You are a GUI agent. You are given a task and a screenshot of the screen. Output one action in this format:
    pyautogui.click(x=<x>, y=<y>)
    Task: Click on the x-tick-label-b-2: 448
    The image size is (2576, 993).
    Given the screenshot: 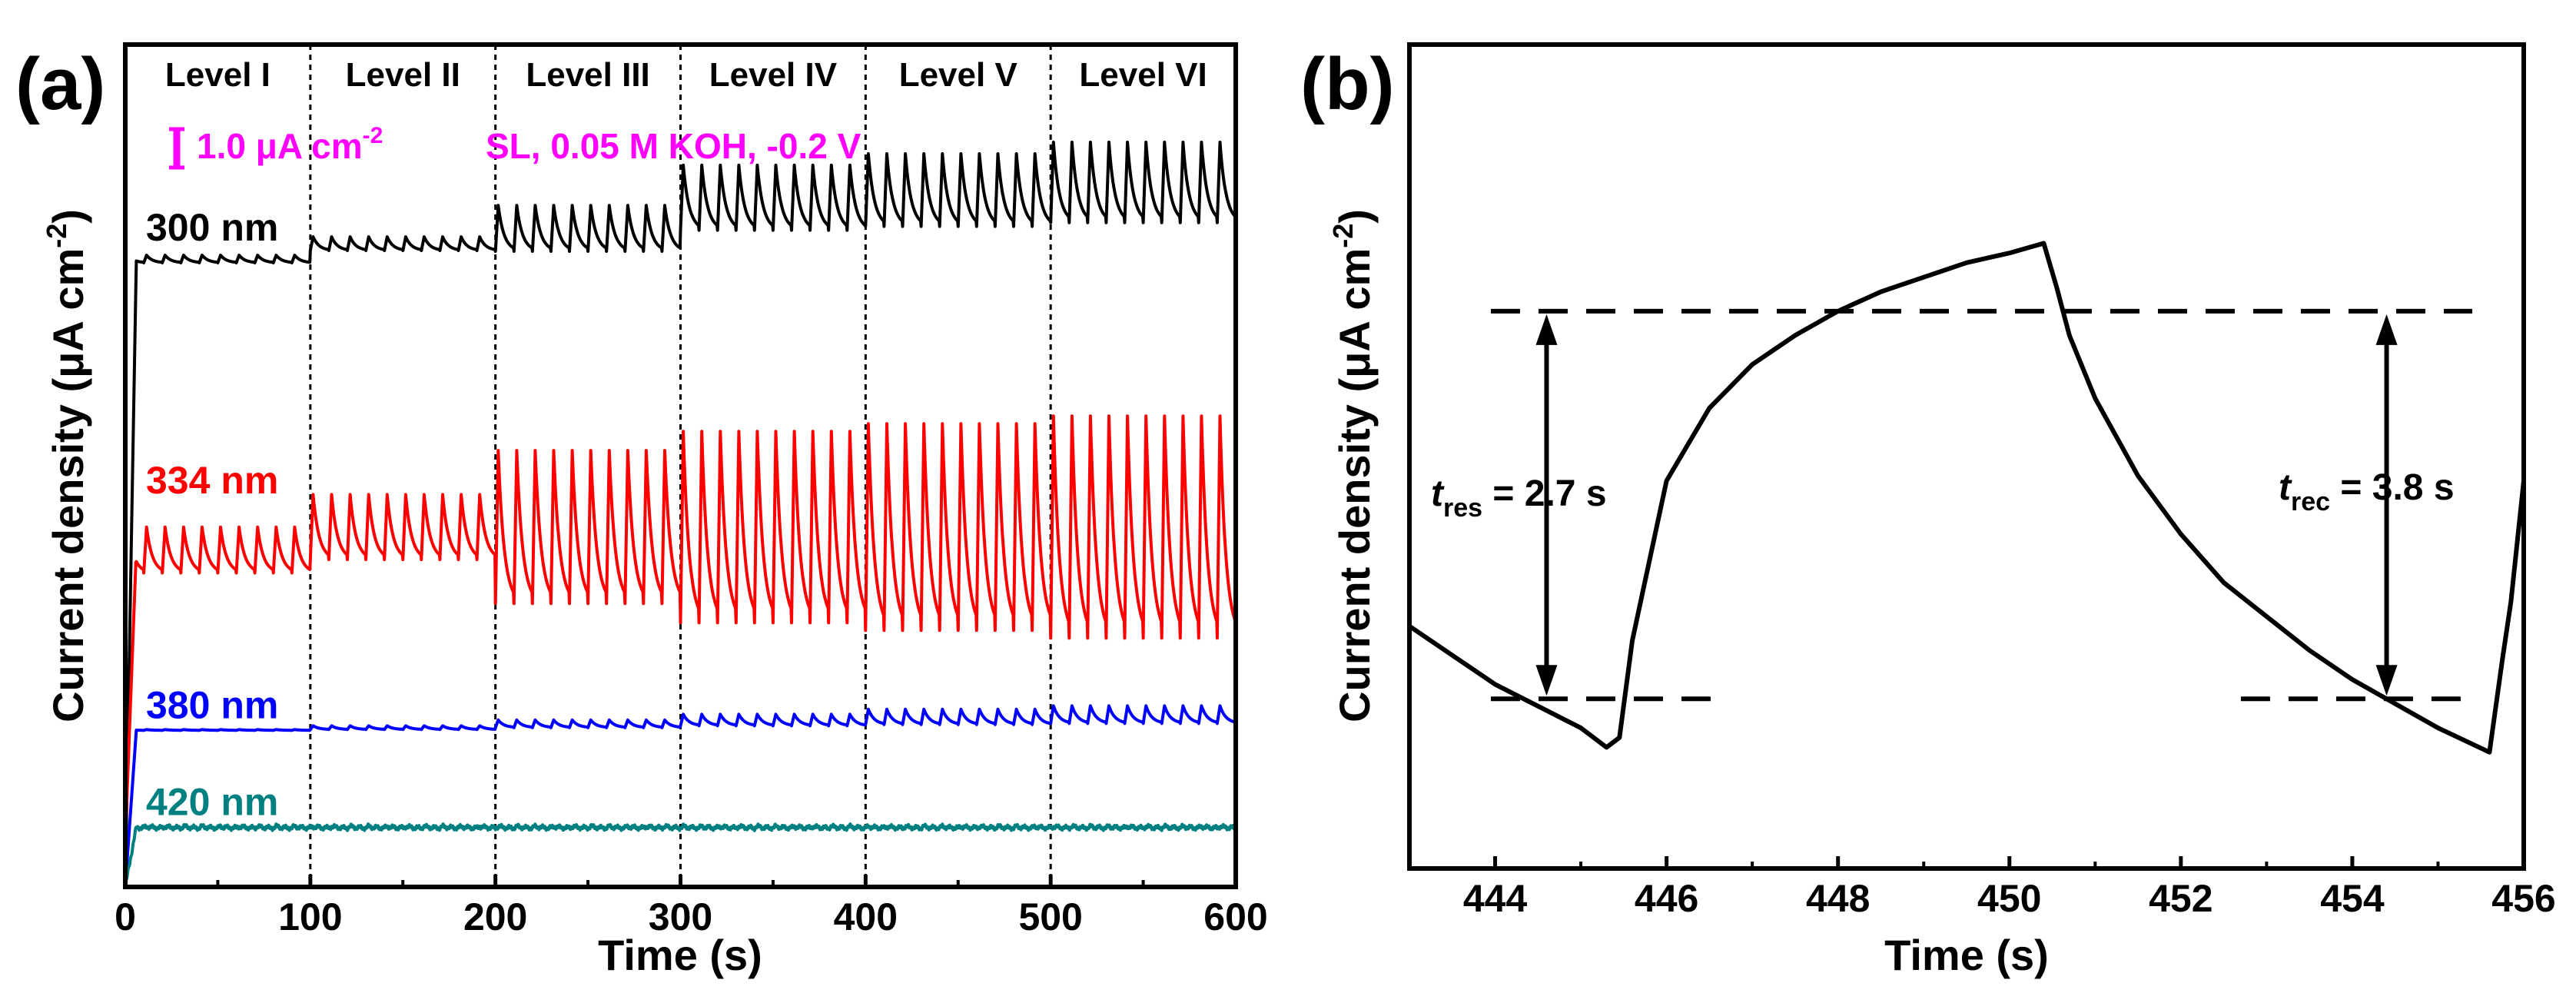 What is the action you would take?
    pyautogui.click(x=1838, y=898)
    